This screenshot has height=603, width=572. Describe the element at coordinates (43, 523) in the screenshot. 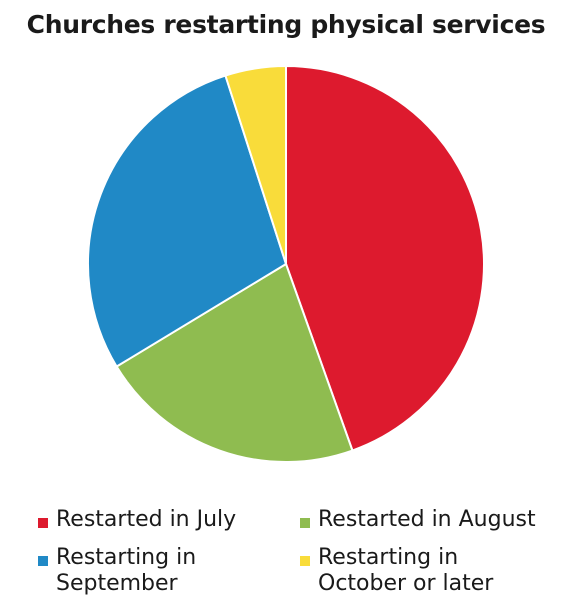

I see `legend-swatch-july` at that location.